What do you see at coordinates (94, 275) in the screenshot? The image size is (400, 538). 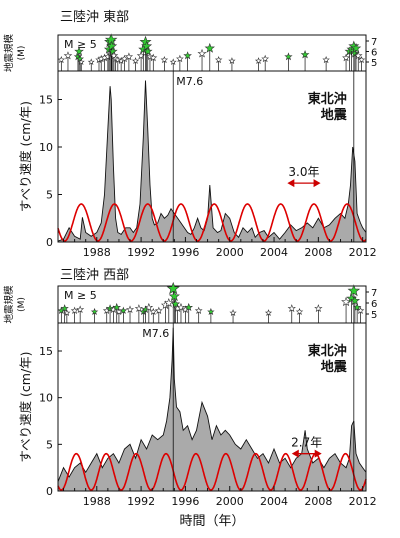 I see `panel-title: 三陸沖 西部` at bounding box center [94, 275].